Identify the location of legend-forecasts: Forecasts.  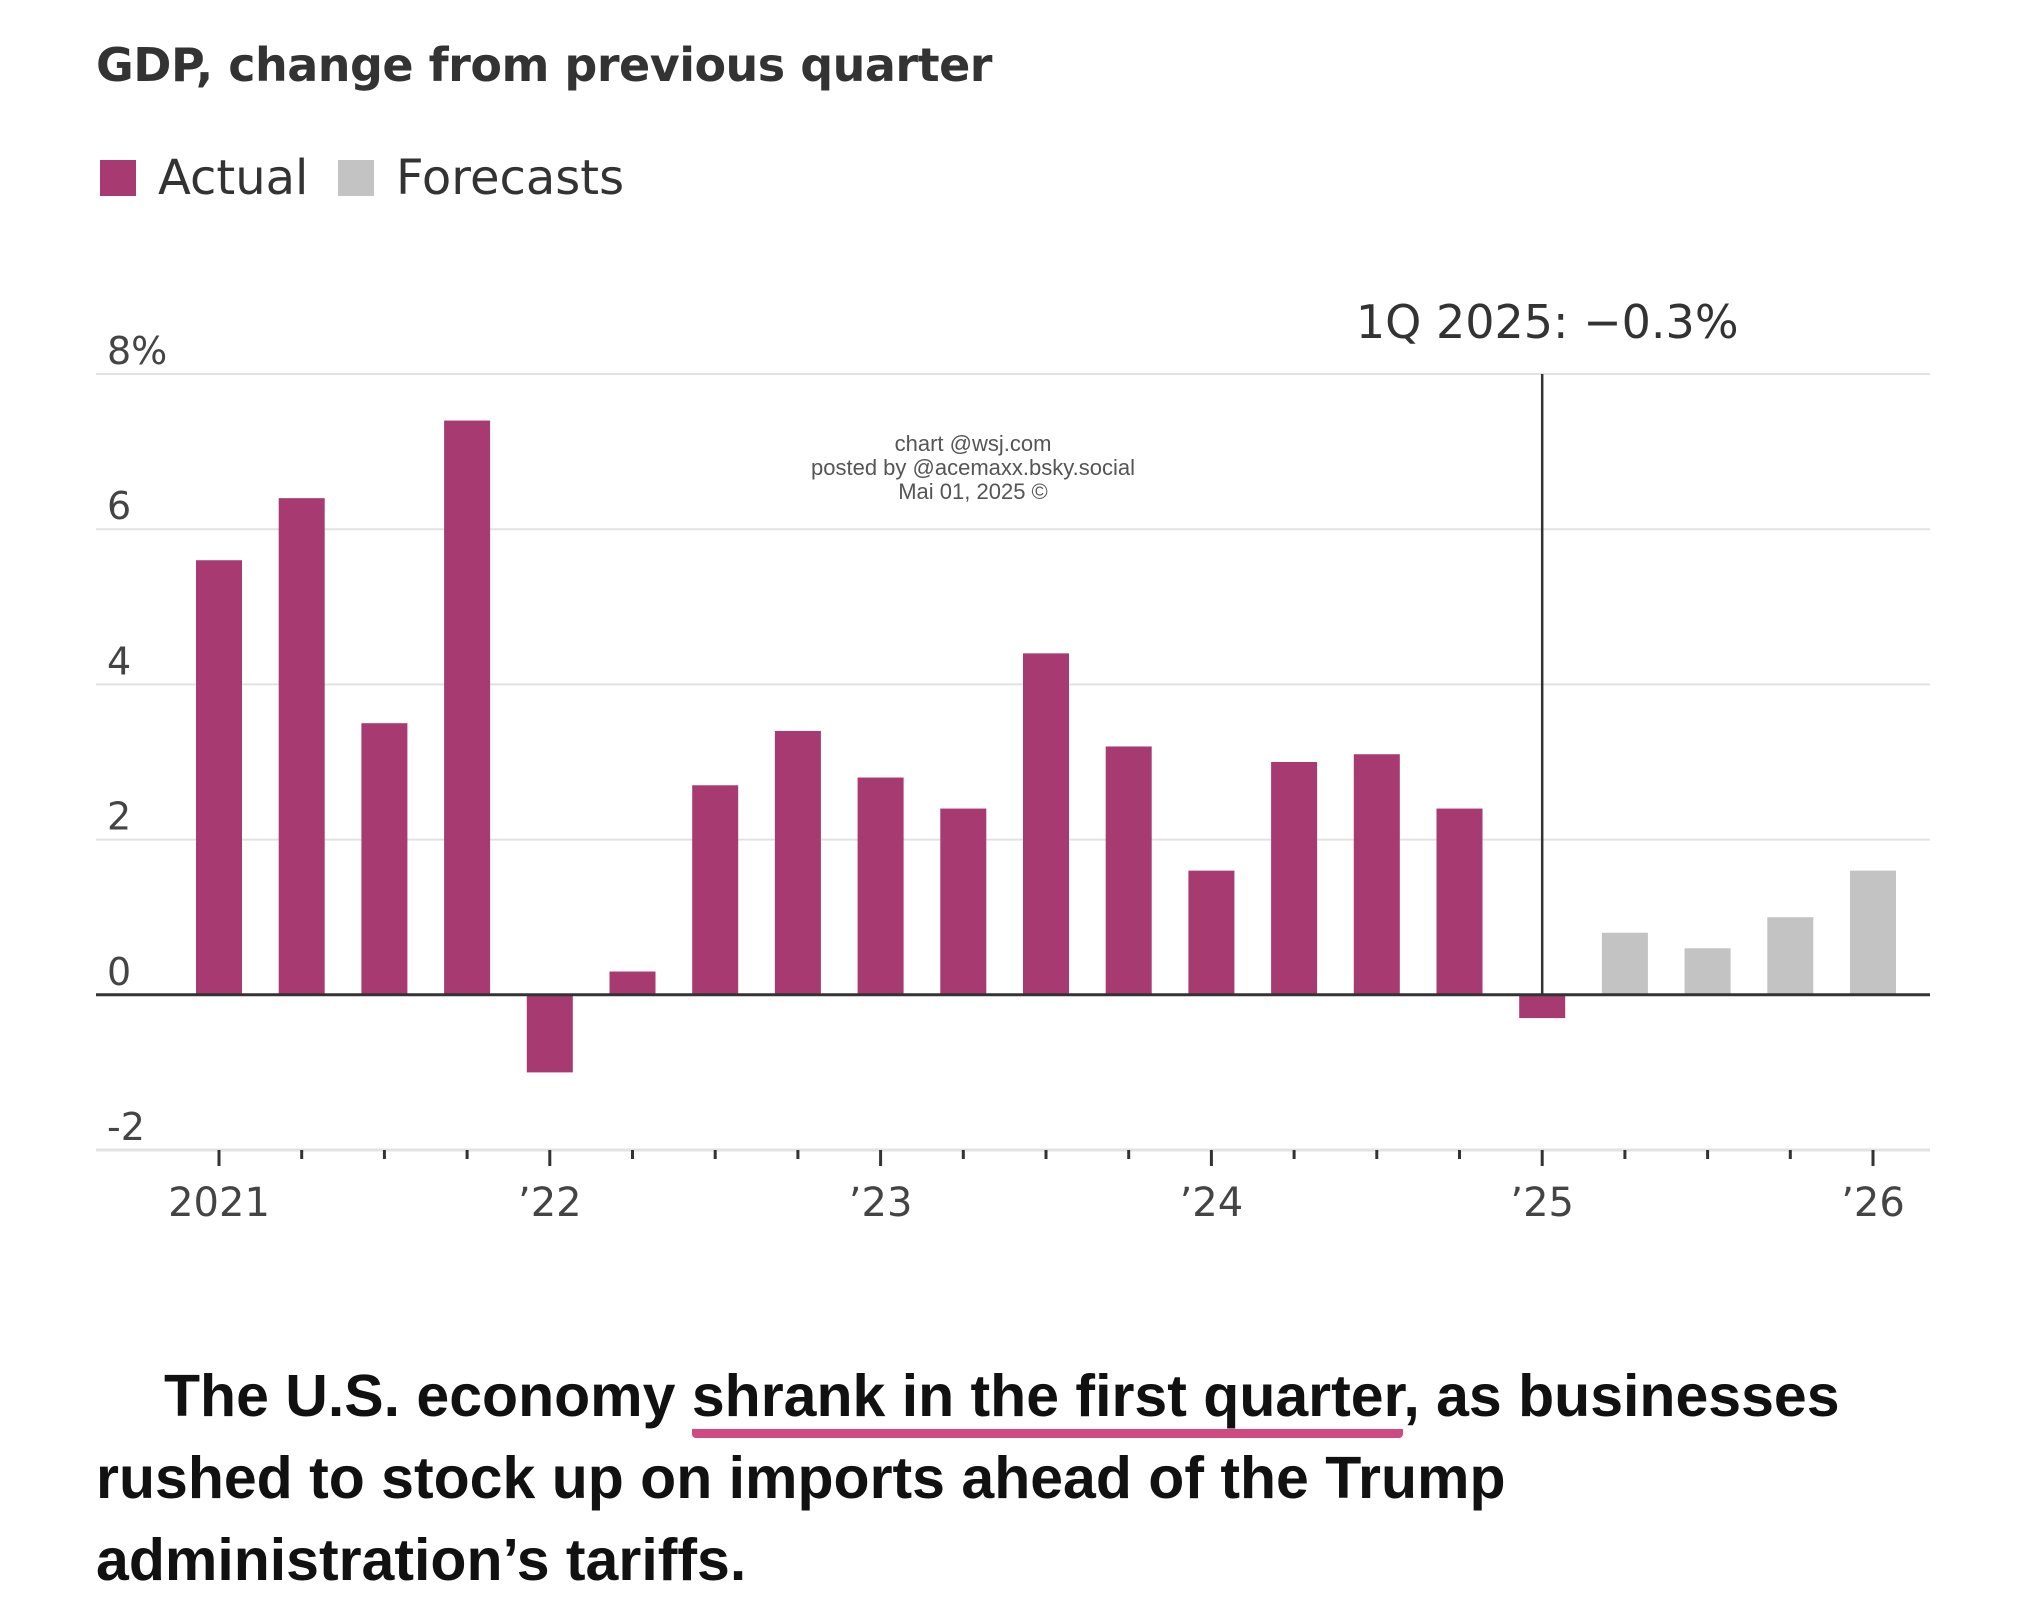
(481, 178).